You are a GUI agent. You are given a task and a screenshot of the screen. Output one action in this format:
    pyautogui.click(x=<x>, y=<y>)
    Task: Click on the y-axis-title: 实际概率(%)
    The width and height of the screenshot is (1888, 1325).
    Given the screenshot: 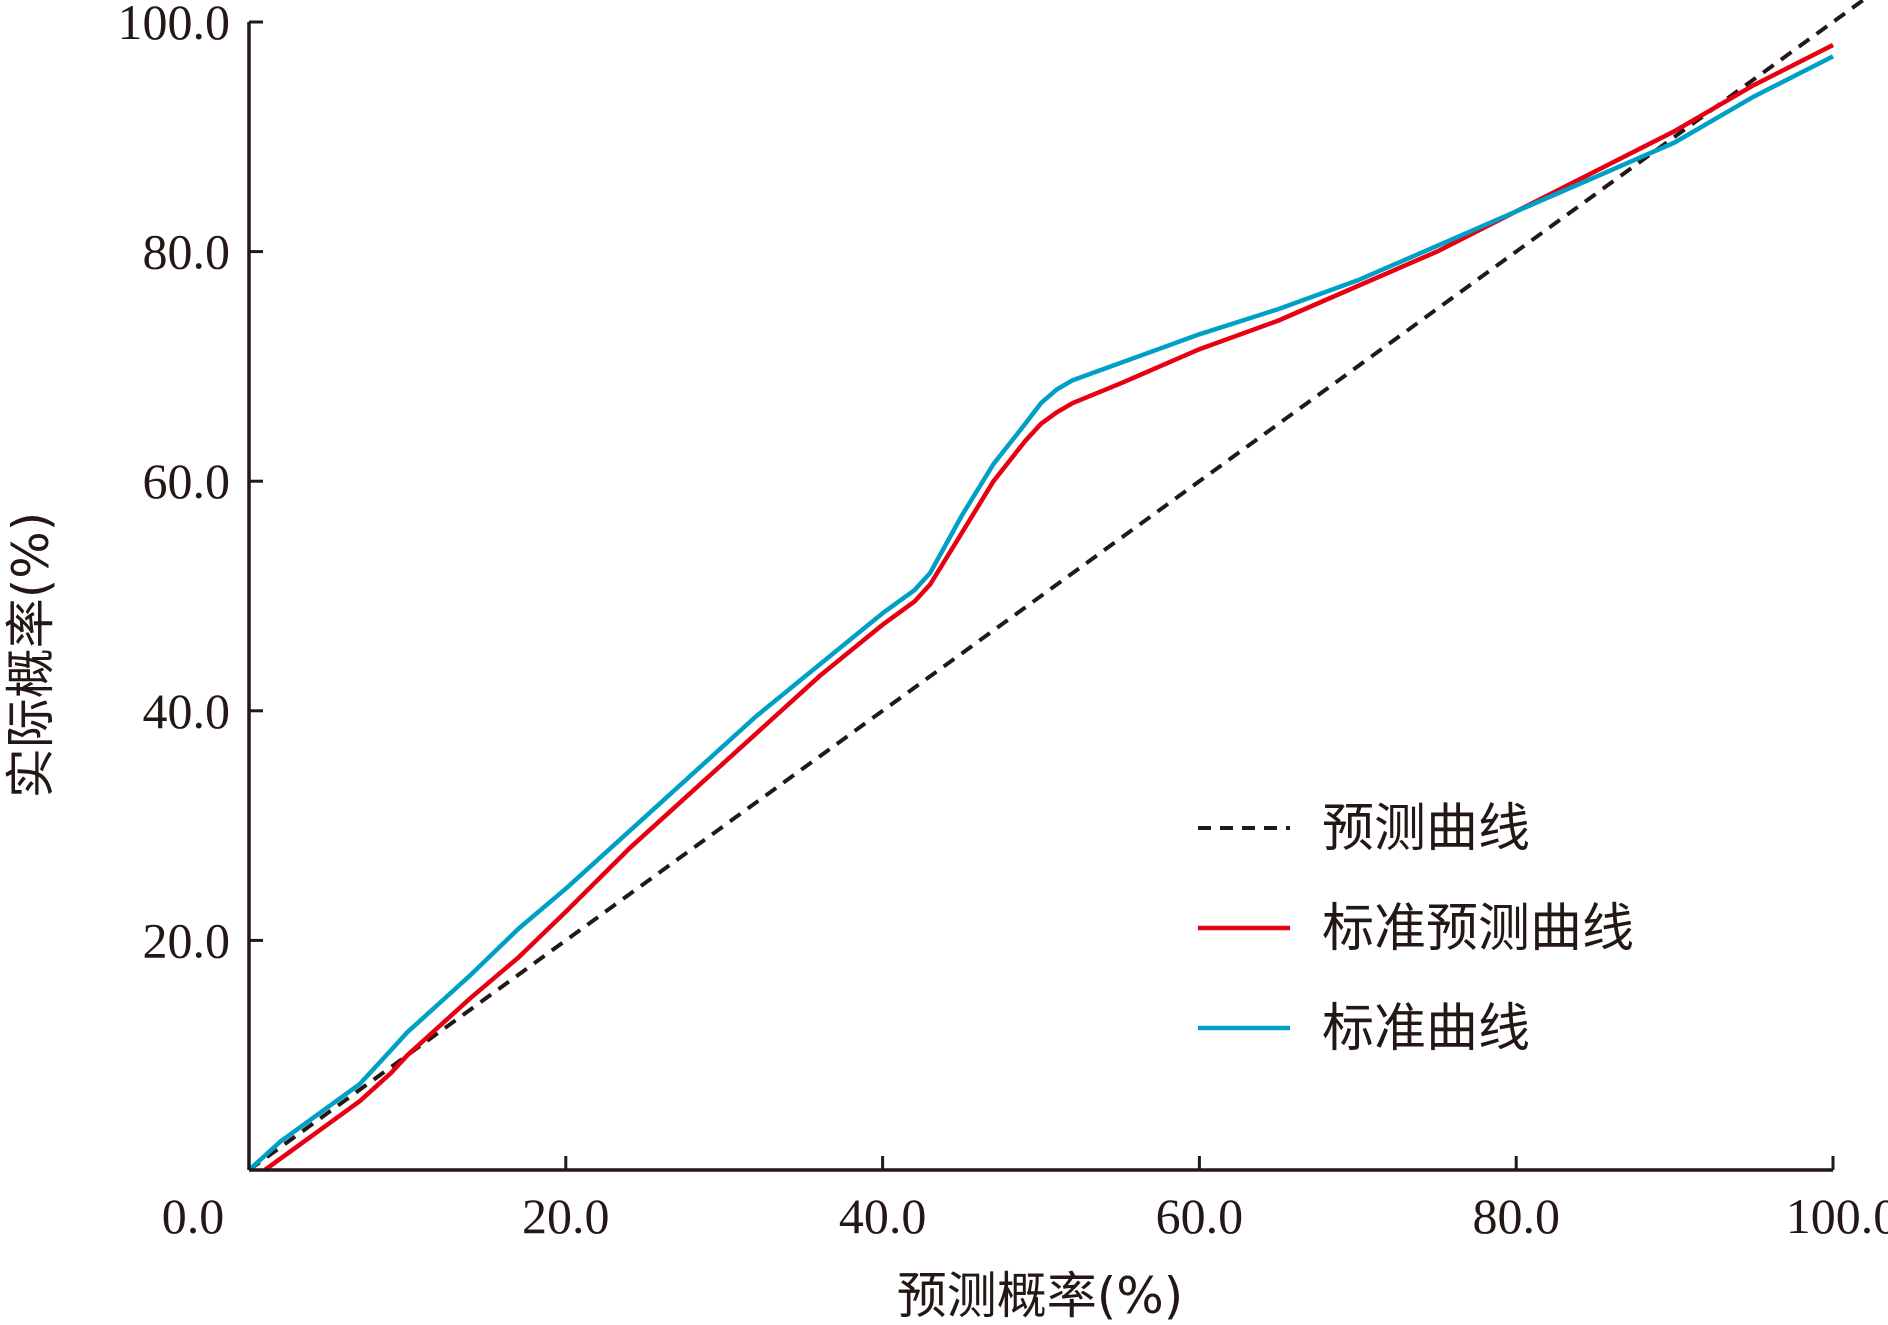 What is the action you would take?
    pyautogui.click(x=31, y=655)
    